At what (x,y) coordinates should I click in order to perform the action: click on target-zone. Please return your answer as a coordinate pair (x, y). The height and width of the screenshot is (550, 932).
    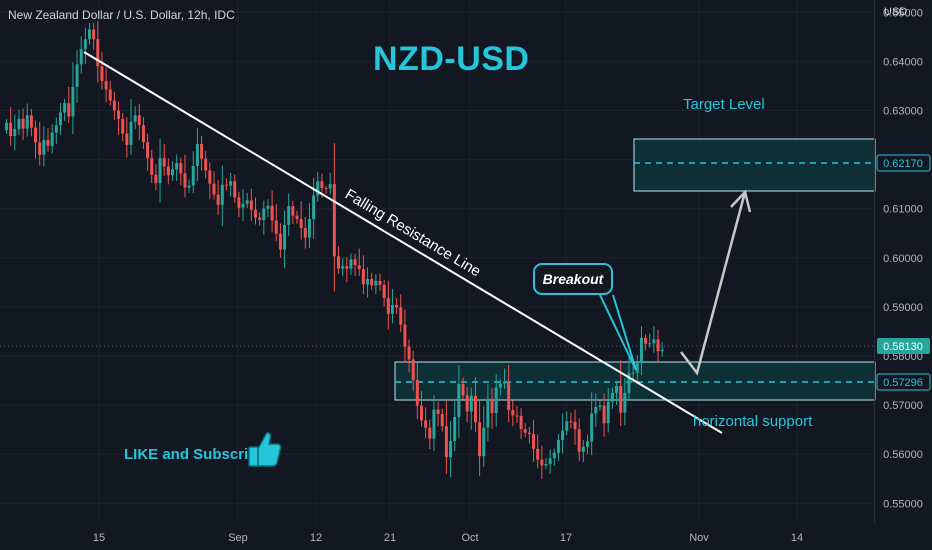
    Looking at the image, I should click on (754, 165).